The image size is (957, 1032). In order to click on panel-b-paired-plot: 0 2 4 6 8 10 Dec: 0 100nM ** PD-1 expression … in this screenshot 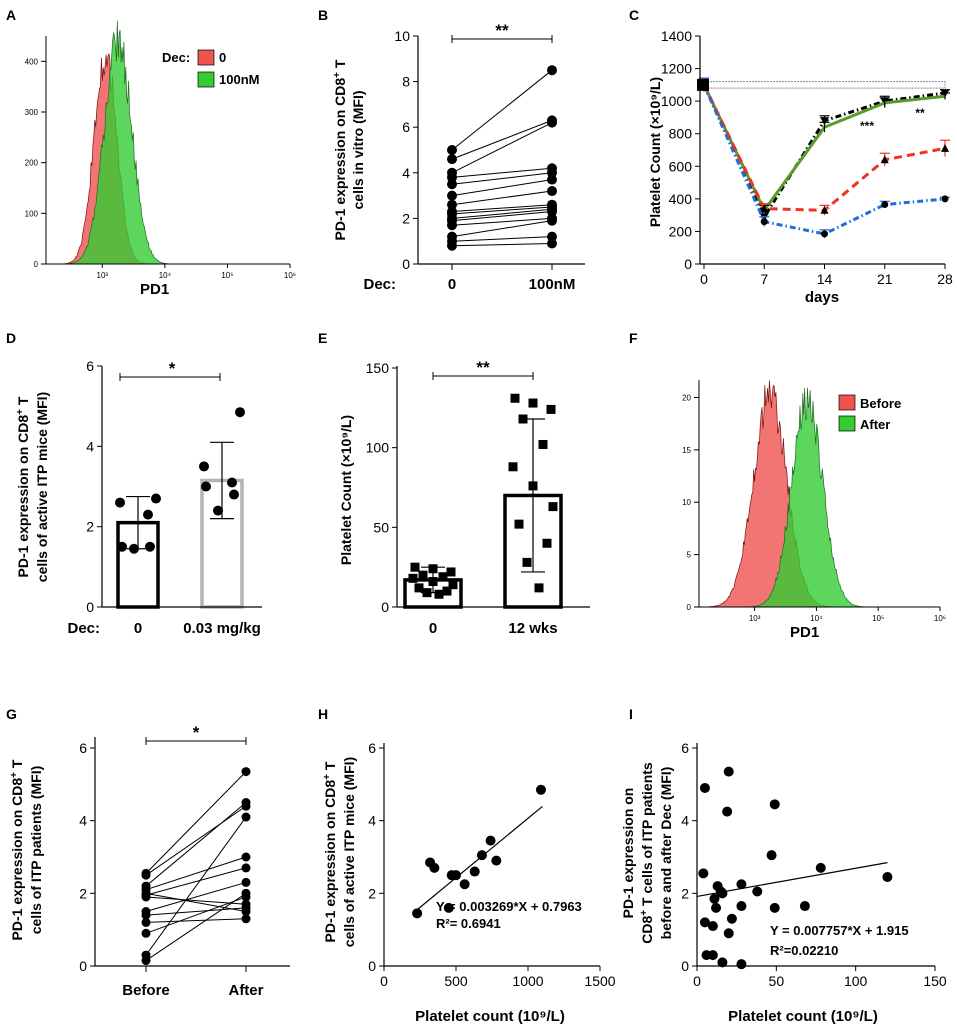, I will do `click(458, 157)`.